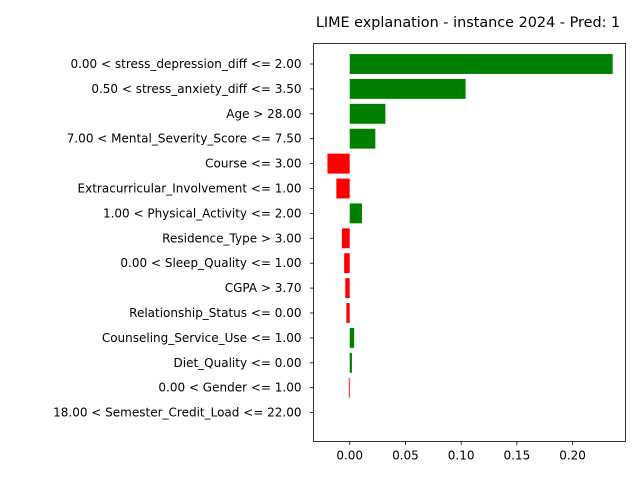 The width and height of the screenshot is (640, 485). What do you see at coordinates (229, 388) in the screenshot?
I see `y-tick-label: 0.00 < Gender <= 1.00` at bounding box center [229, 388].